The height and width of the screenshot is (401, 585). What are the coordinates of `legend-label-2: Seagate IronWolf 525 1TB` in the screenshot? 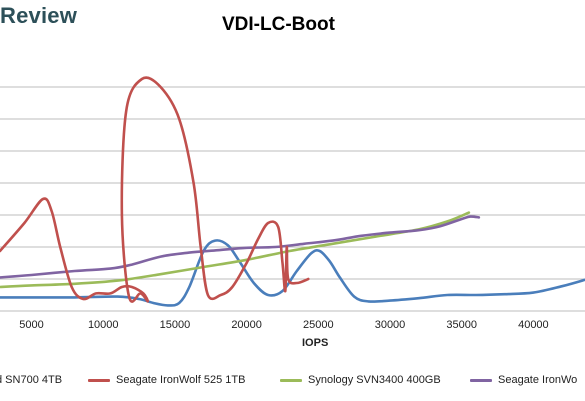 It's located at (181, 380).